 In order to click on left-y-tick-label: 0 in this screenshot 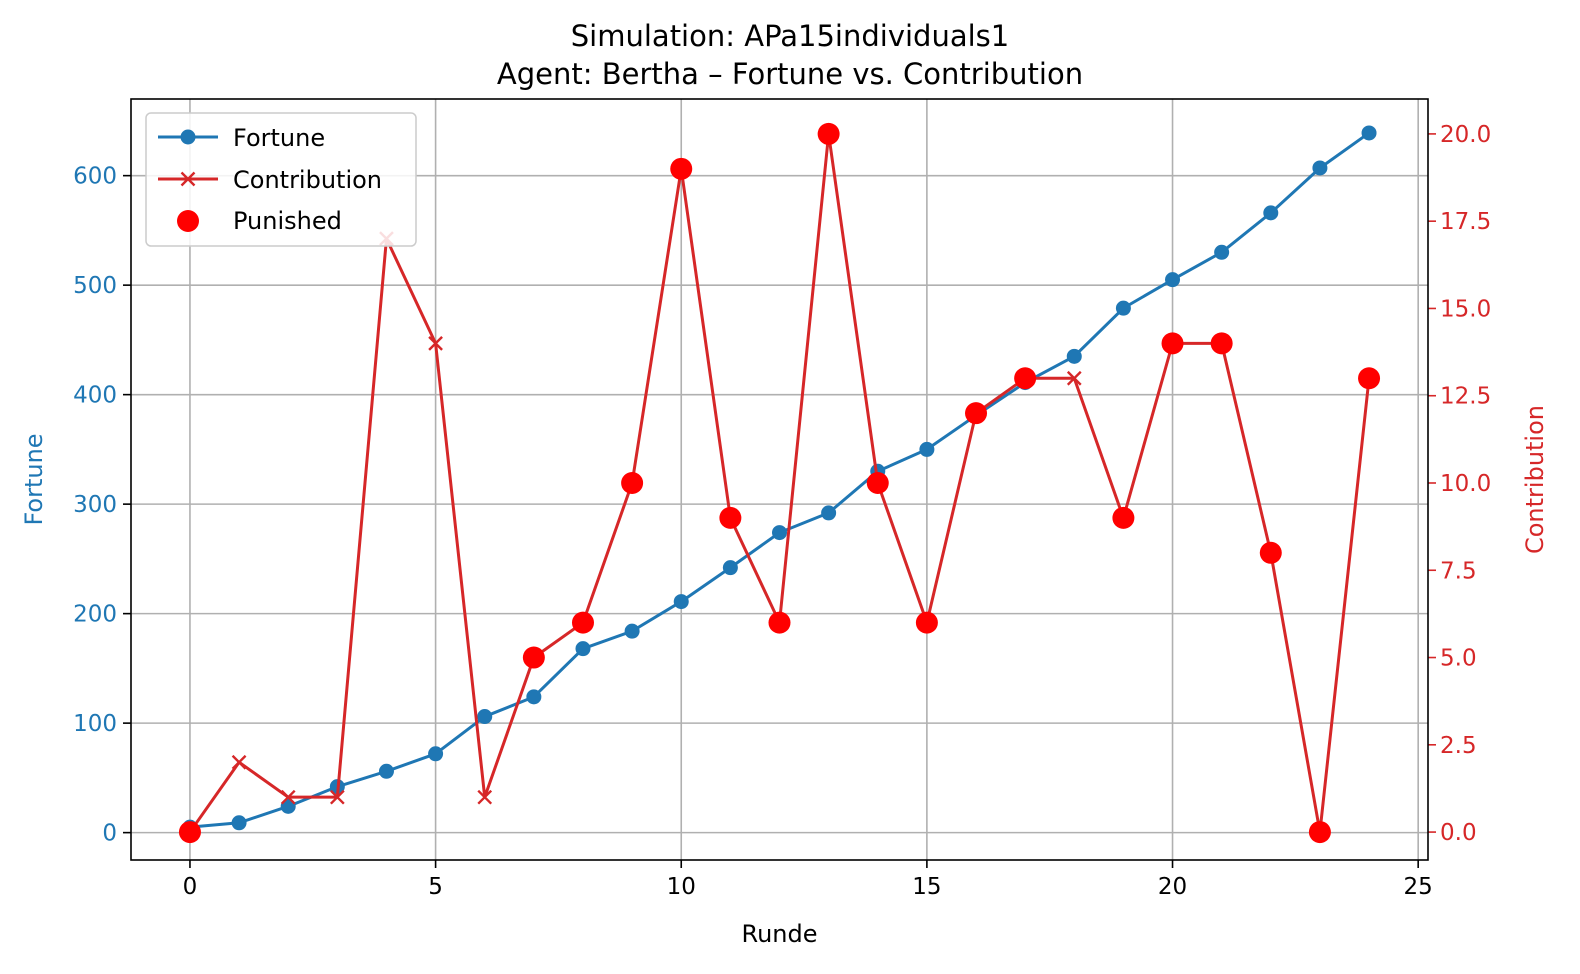, I will do `click(109, 834)`.